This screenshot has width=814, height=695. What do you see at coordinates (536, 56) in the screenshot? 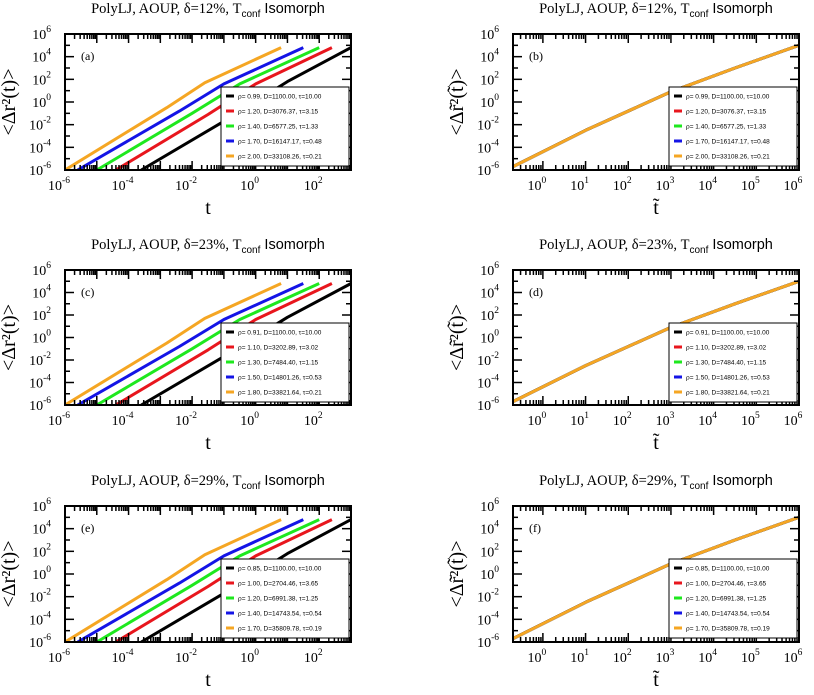
I see `panel-label: (b)` at bounding box center [536, 56].